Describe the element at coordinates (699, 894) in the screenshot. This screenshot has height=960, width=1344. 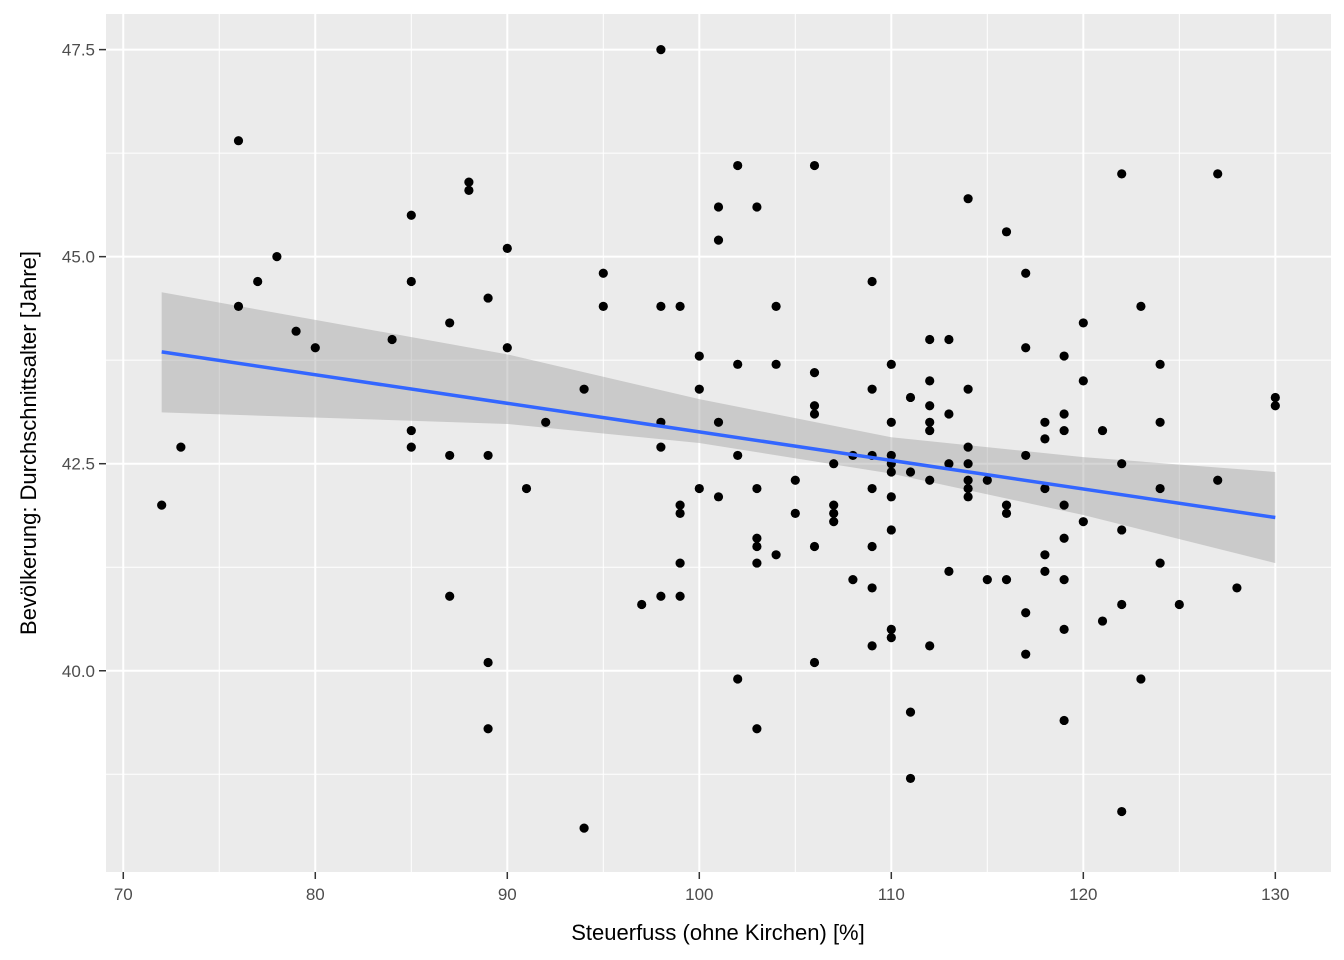
I see `x-tick-label: 100` at that location.